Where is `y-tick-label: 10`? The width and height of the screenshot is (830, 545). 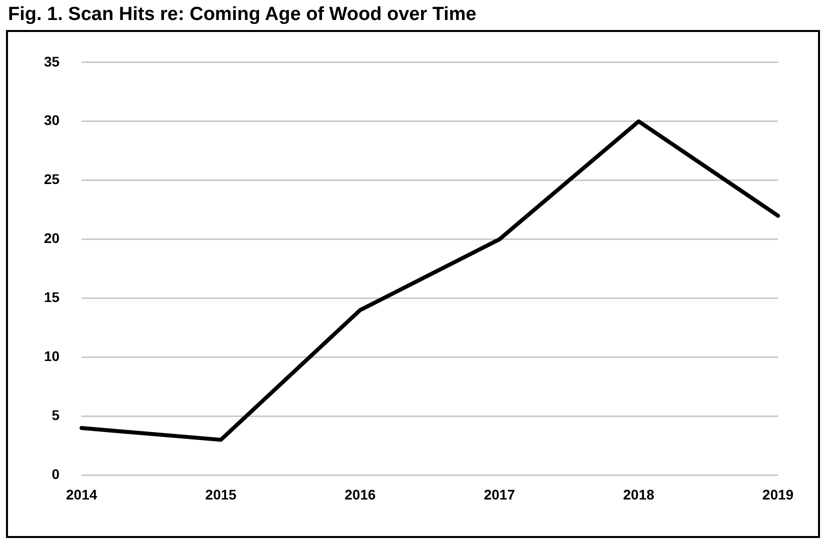 y-tick-label: 10 is located at coordinates (52, 356).